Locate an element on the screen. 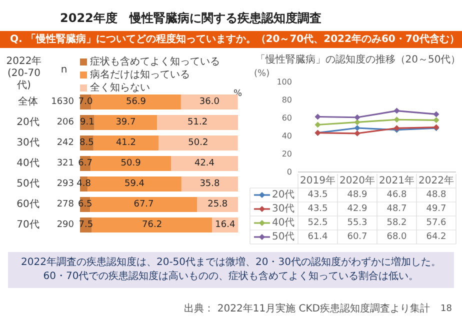 Image resolution: width=462 pixels, height=320 pixels. data-label: 41.2 is located at coordinates (126, 143).